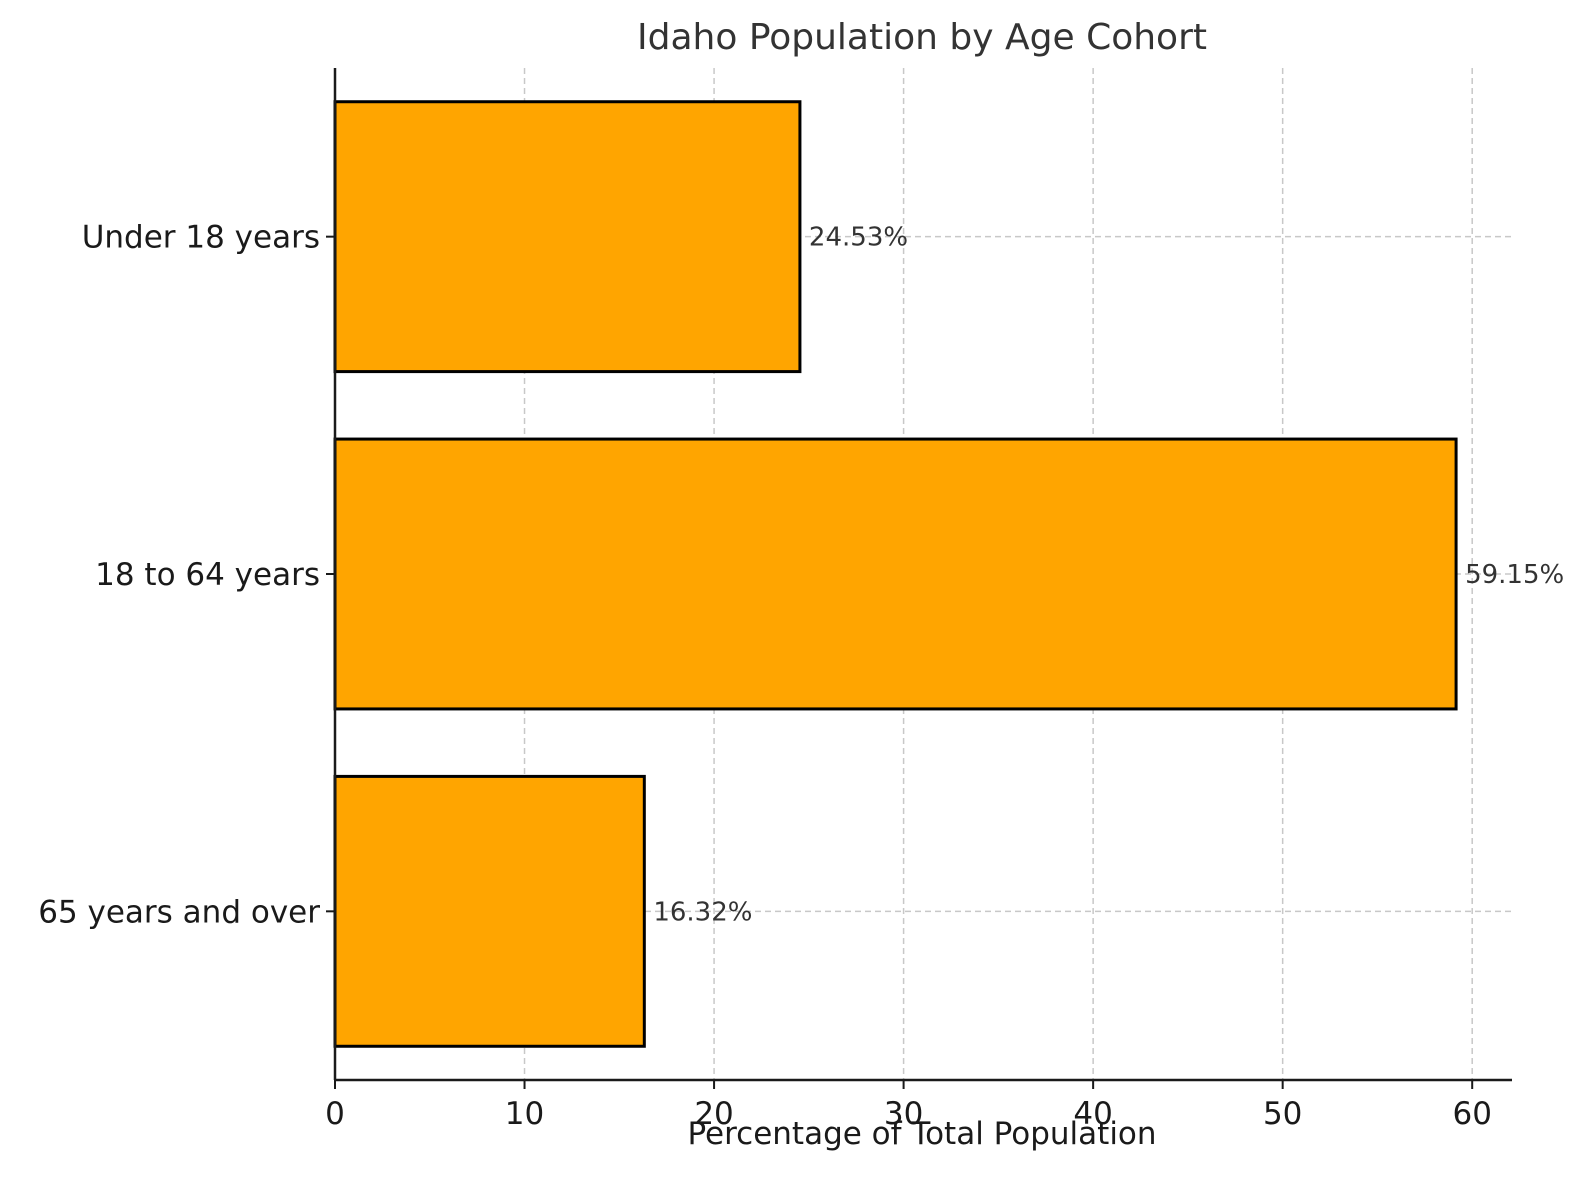  Describe the element at coordinates (1282, 1114) in the screenshot. I see `x-tick-label: 50` at that location.